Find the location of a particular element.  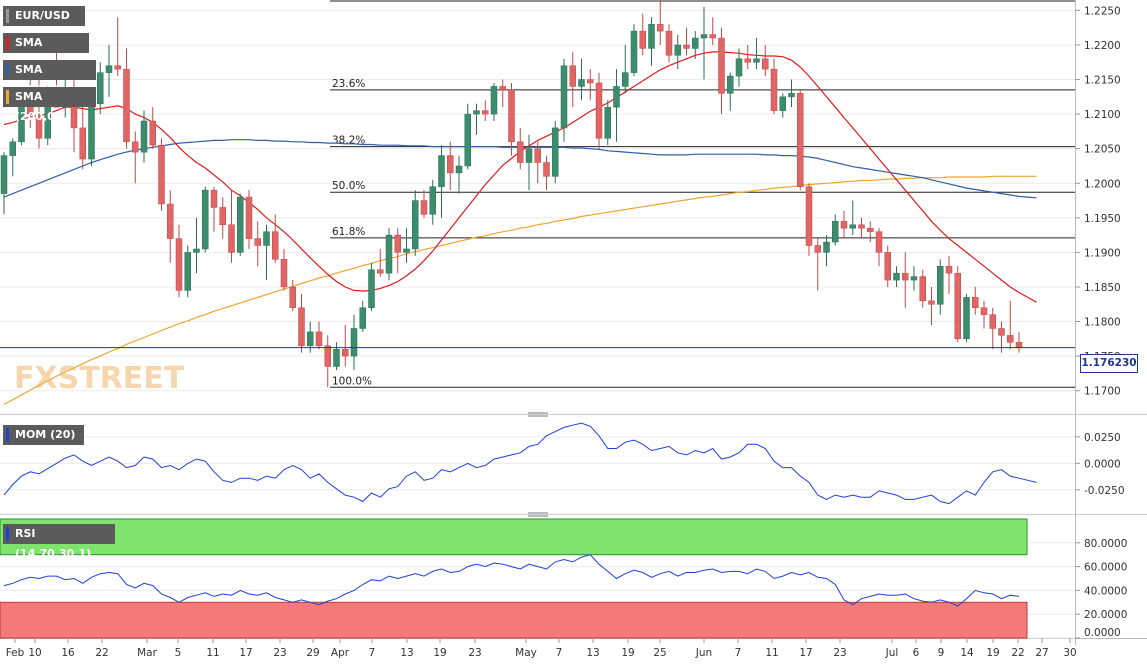

rsi-label: RSI (14,70,30,1) is located at coordinates (59, 542).